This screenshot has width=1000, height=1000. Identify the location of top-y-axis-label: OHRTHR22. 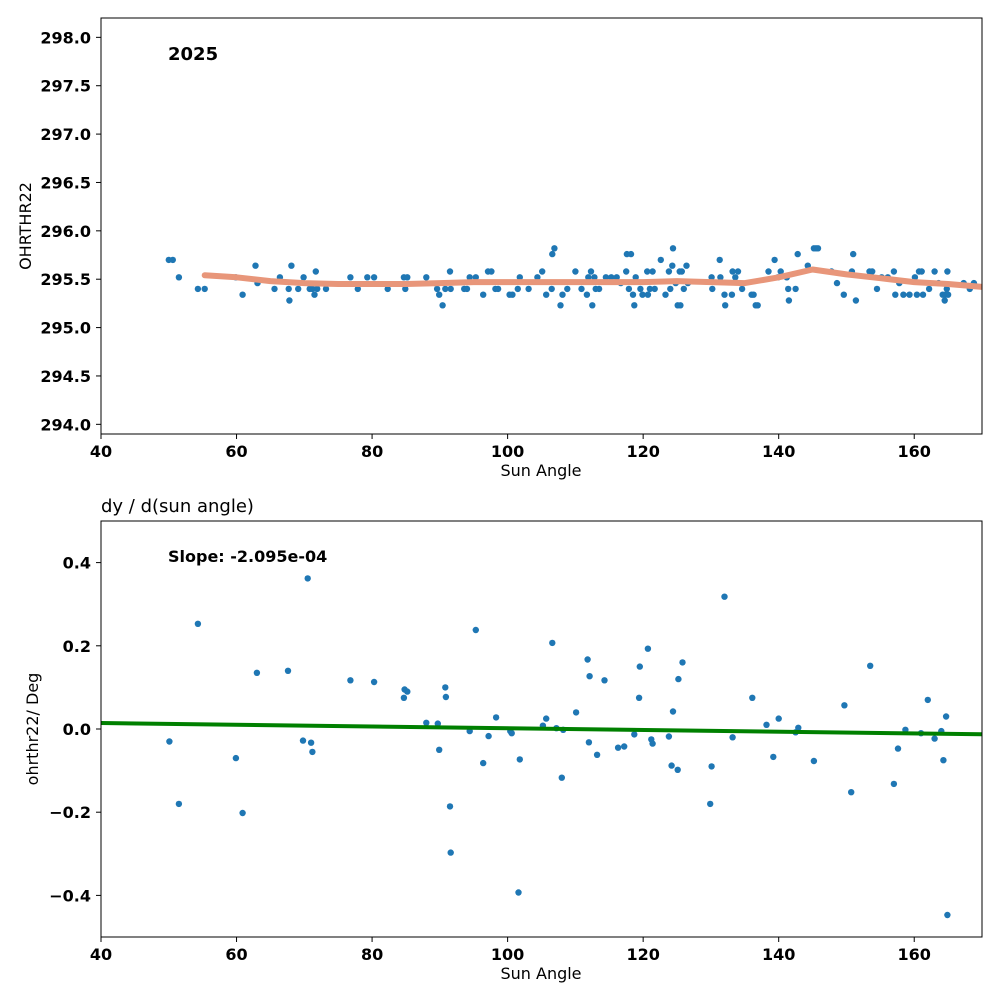
(25, 226).